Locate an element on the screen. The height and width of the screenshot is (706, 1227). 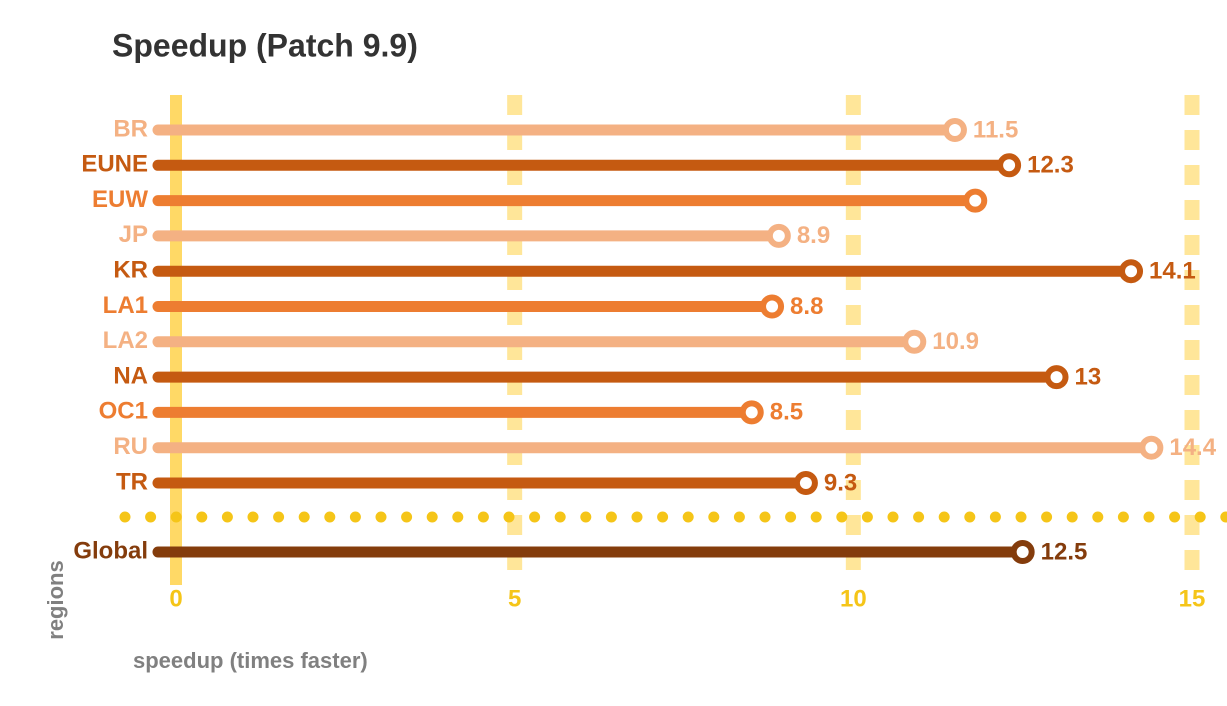
category-label: NA is located at coordinates (130, 375).